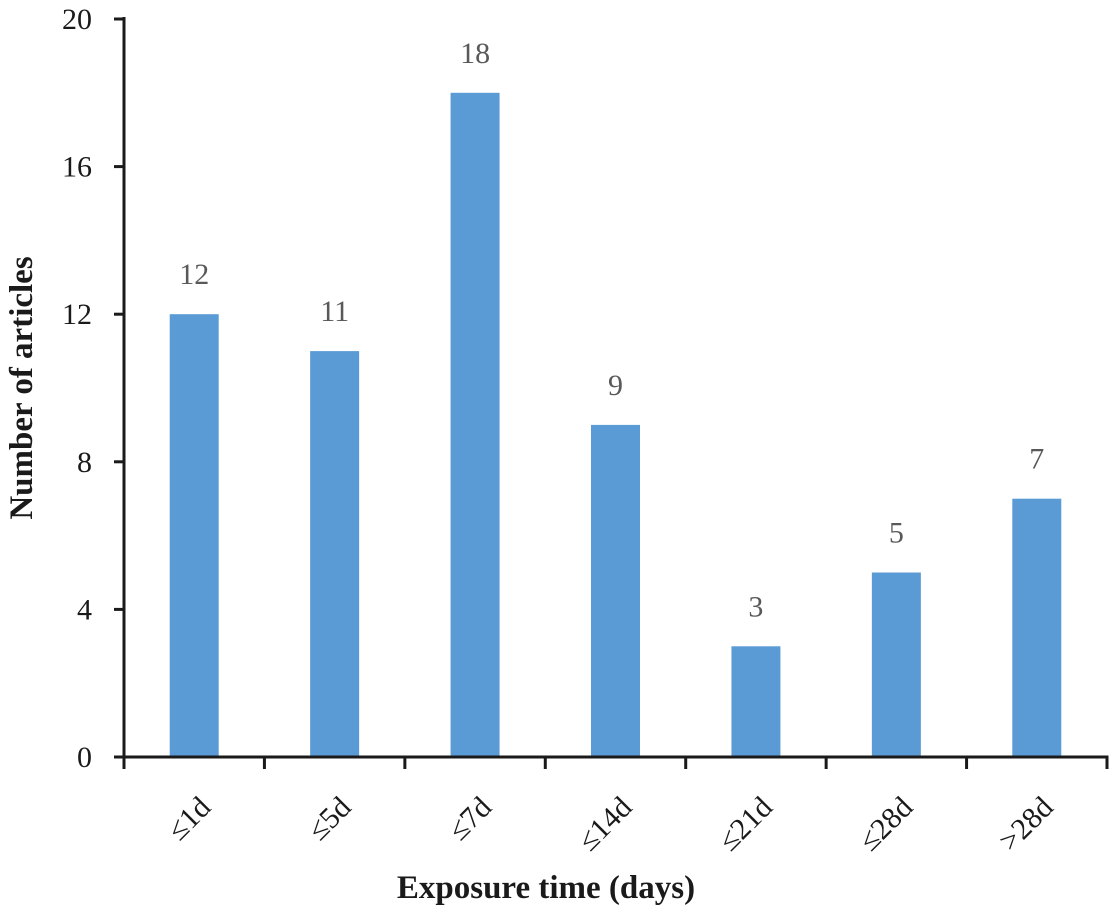 Image resolution: width=1110 pixels, height=917 pixels. I want to click on category-labels-group: ≤1d ≤5d ≤7d ≤14d ≤21d ≤28d >28d, so click(610, 824).